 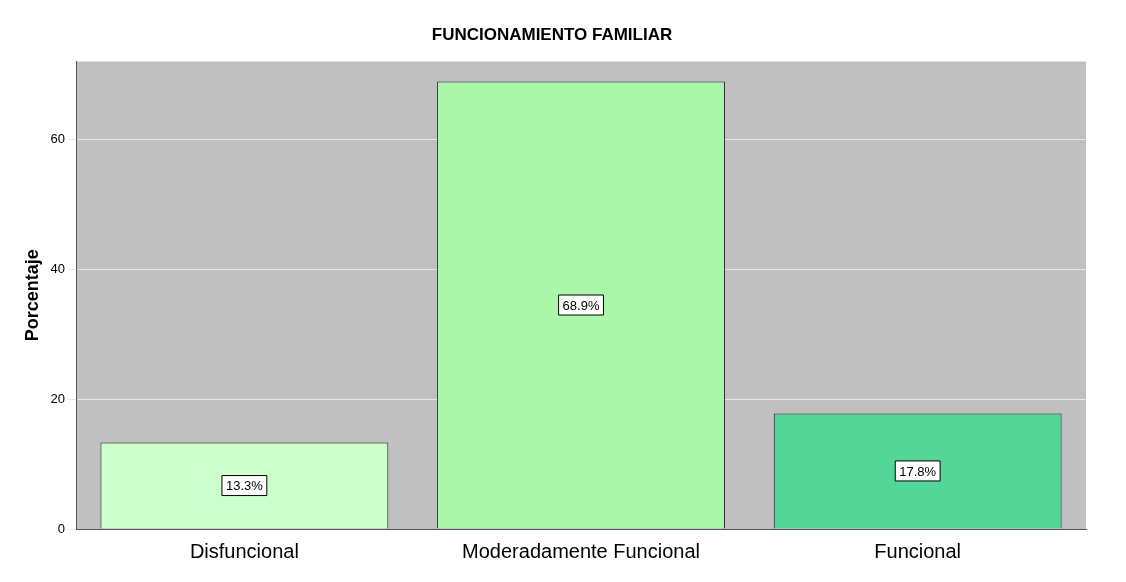 I want to click on x-tick-label: Moderadamente Funcional, so click(x=581, y=550).